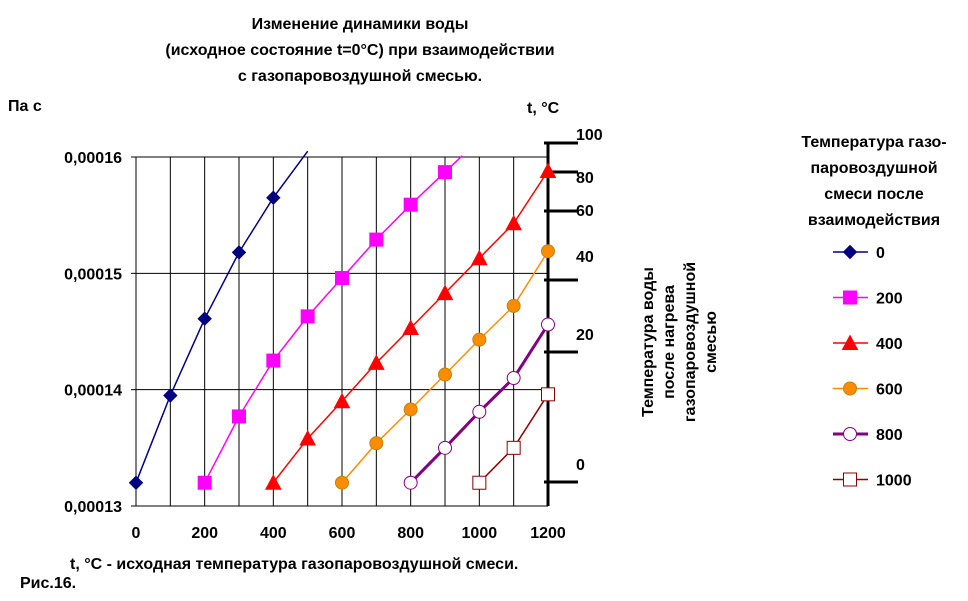  I want to click on right-tick-label: 80, so click(585, 178).